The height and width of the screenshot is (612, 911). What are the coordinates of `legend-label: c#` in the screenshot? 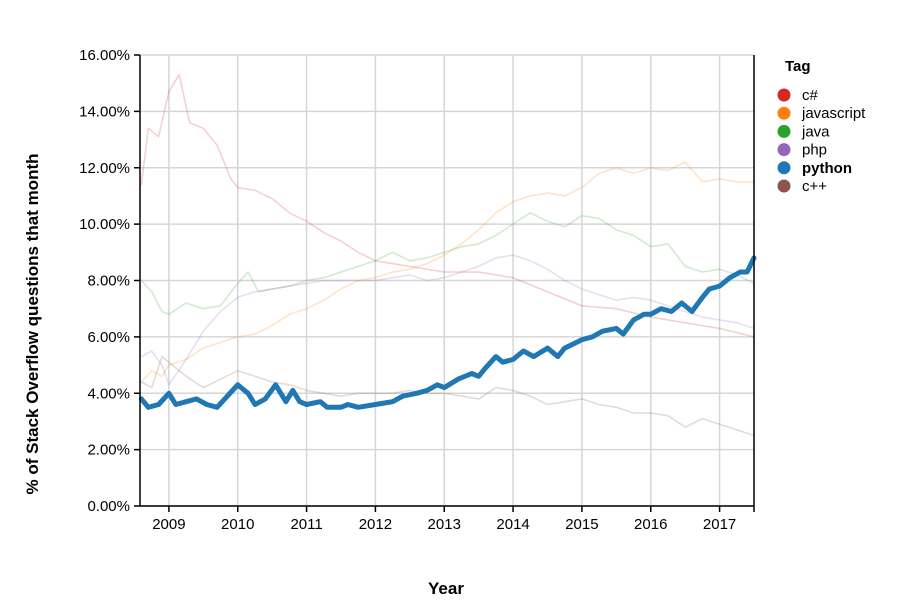 It's located at (810, 95).